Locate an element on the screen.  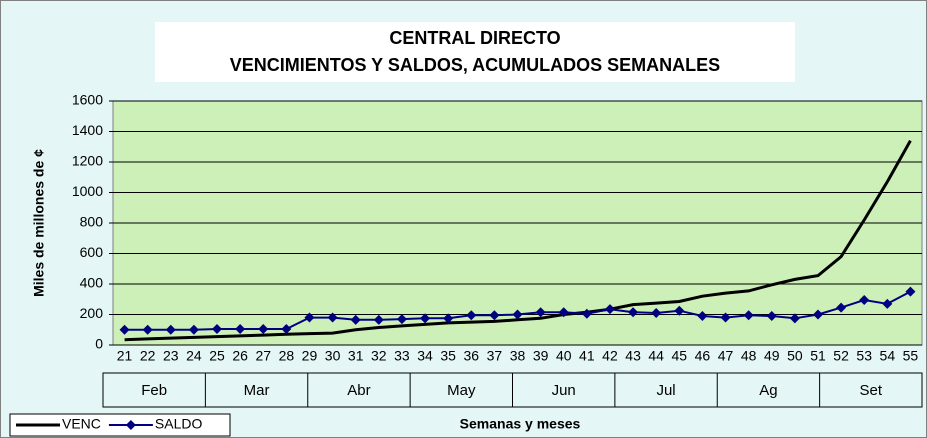
x-tick-label: 34 is located at coordinates (425, 356).